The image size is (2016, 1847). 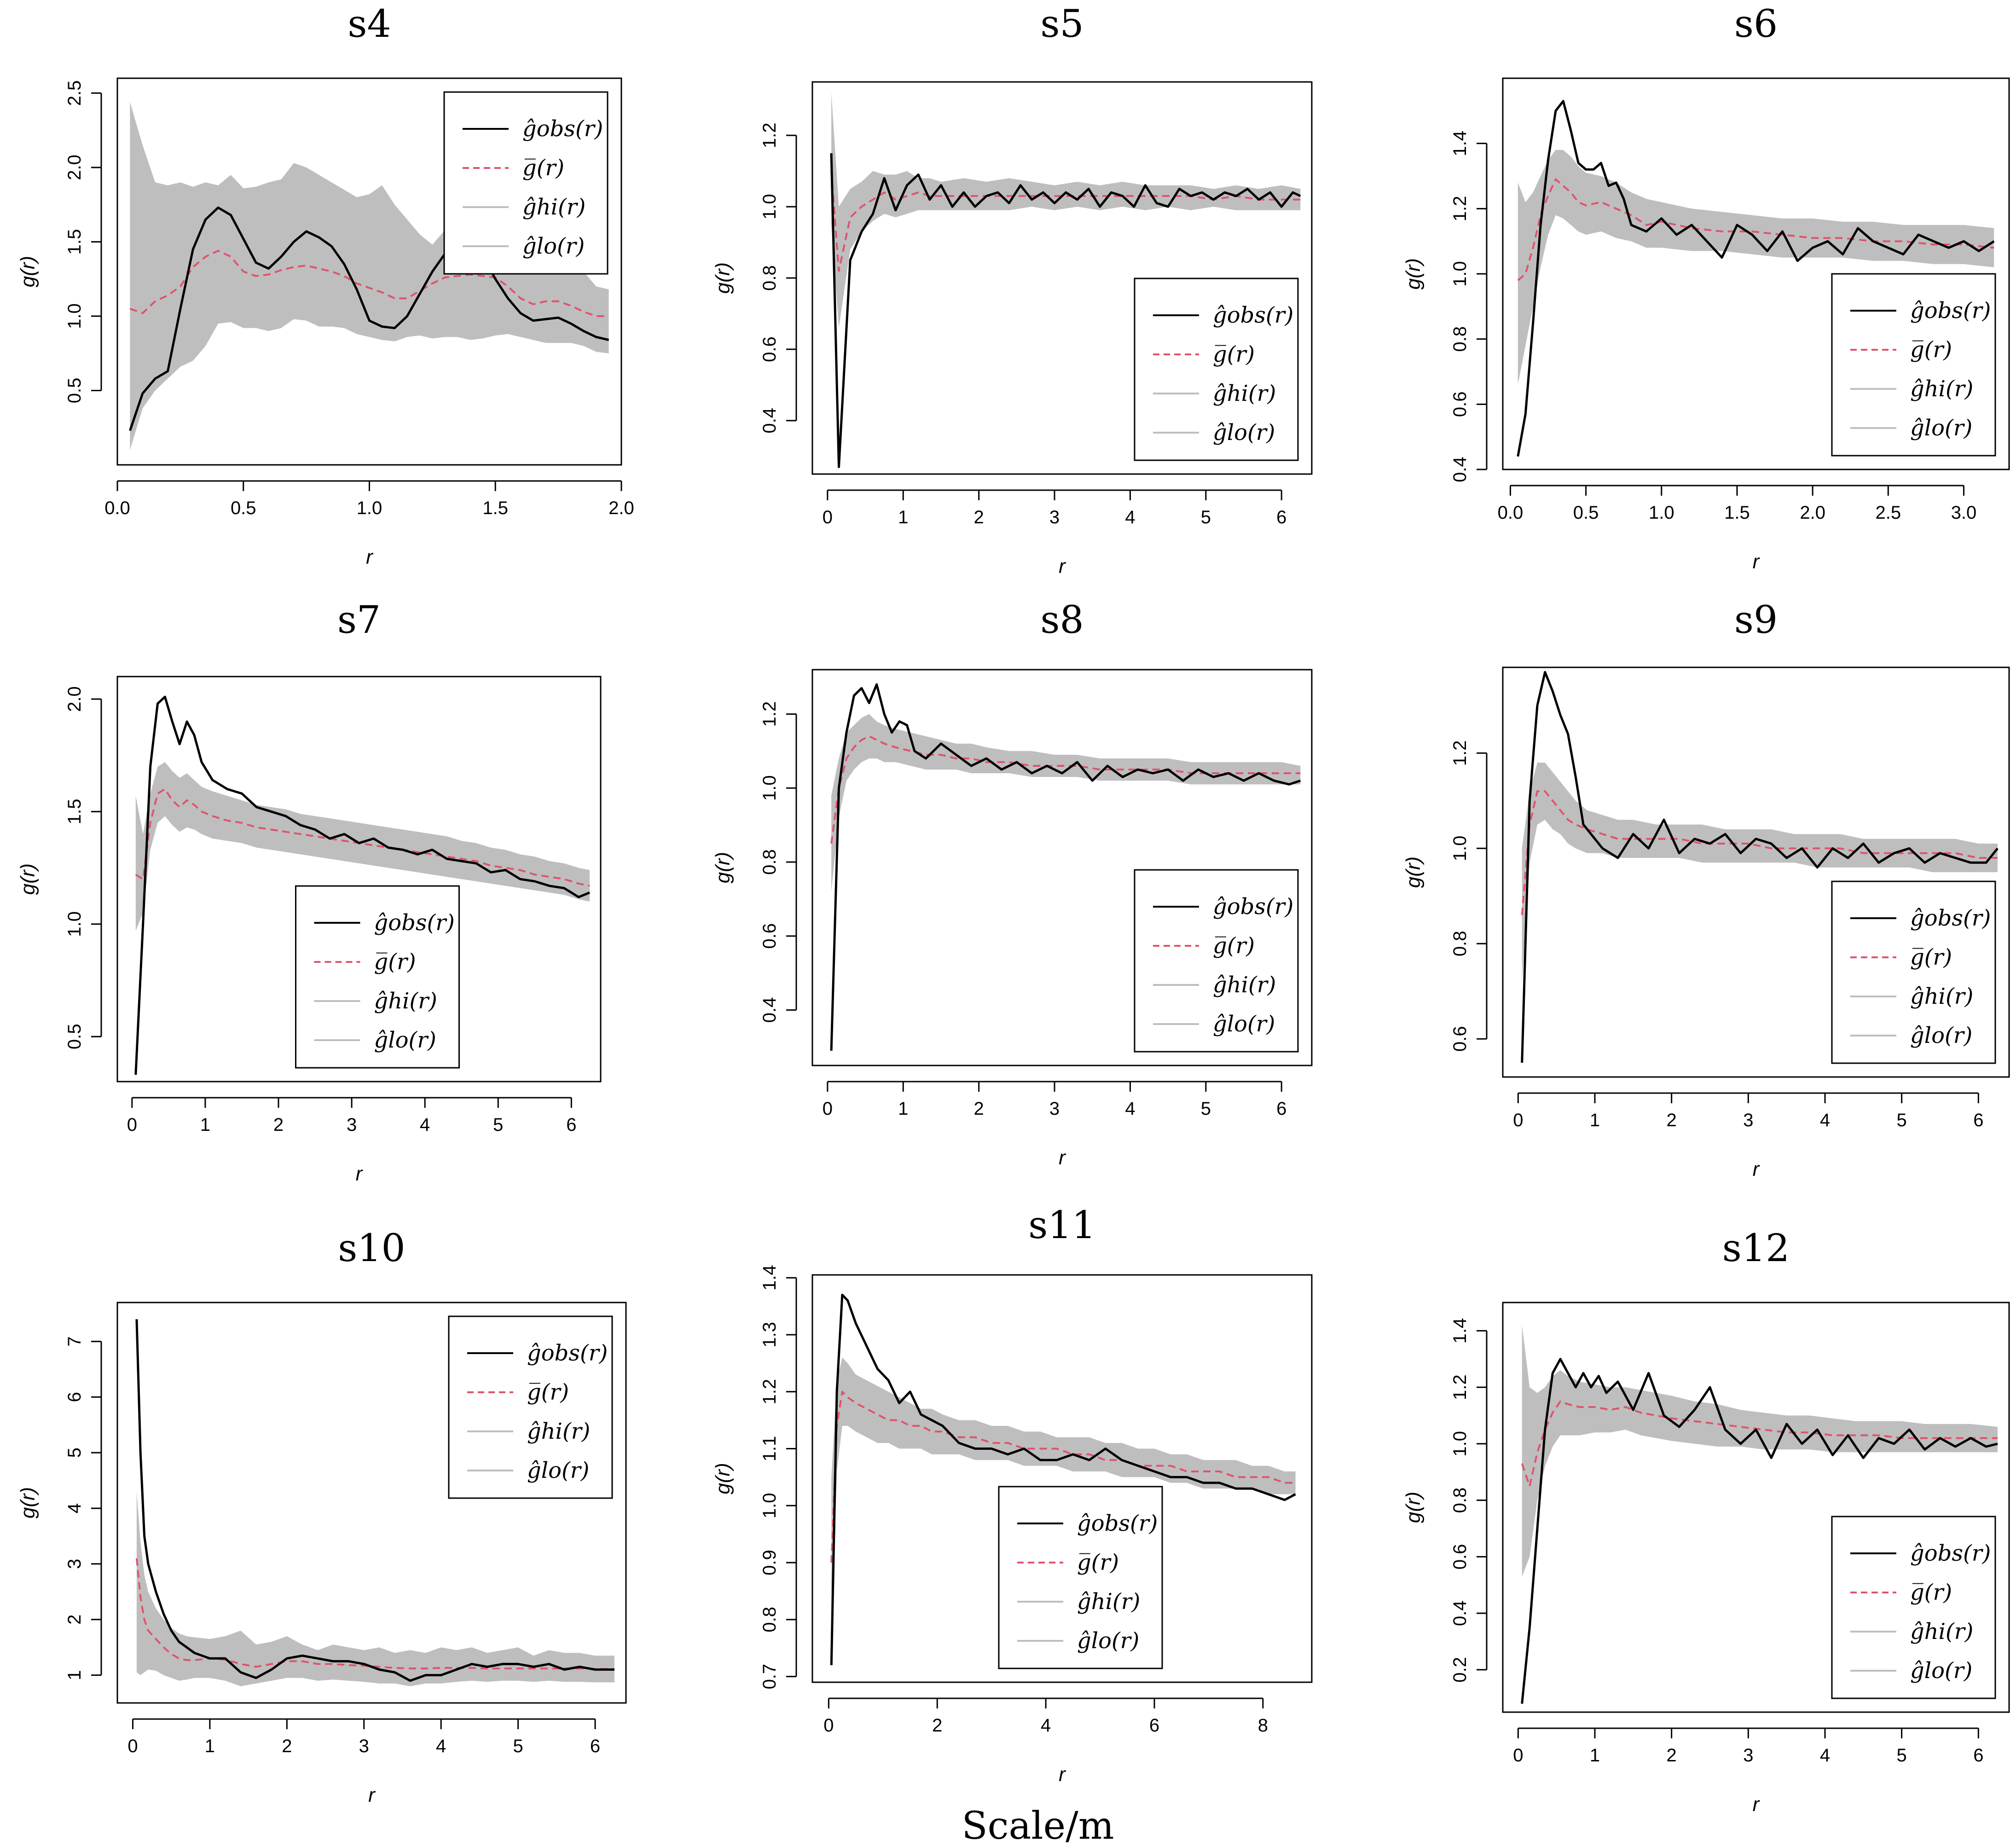 I want to click on x-tick-label: 0, so click(x=132, y=1125).